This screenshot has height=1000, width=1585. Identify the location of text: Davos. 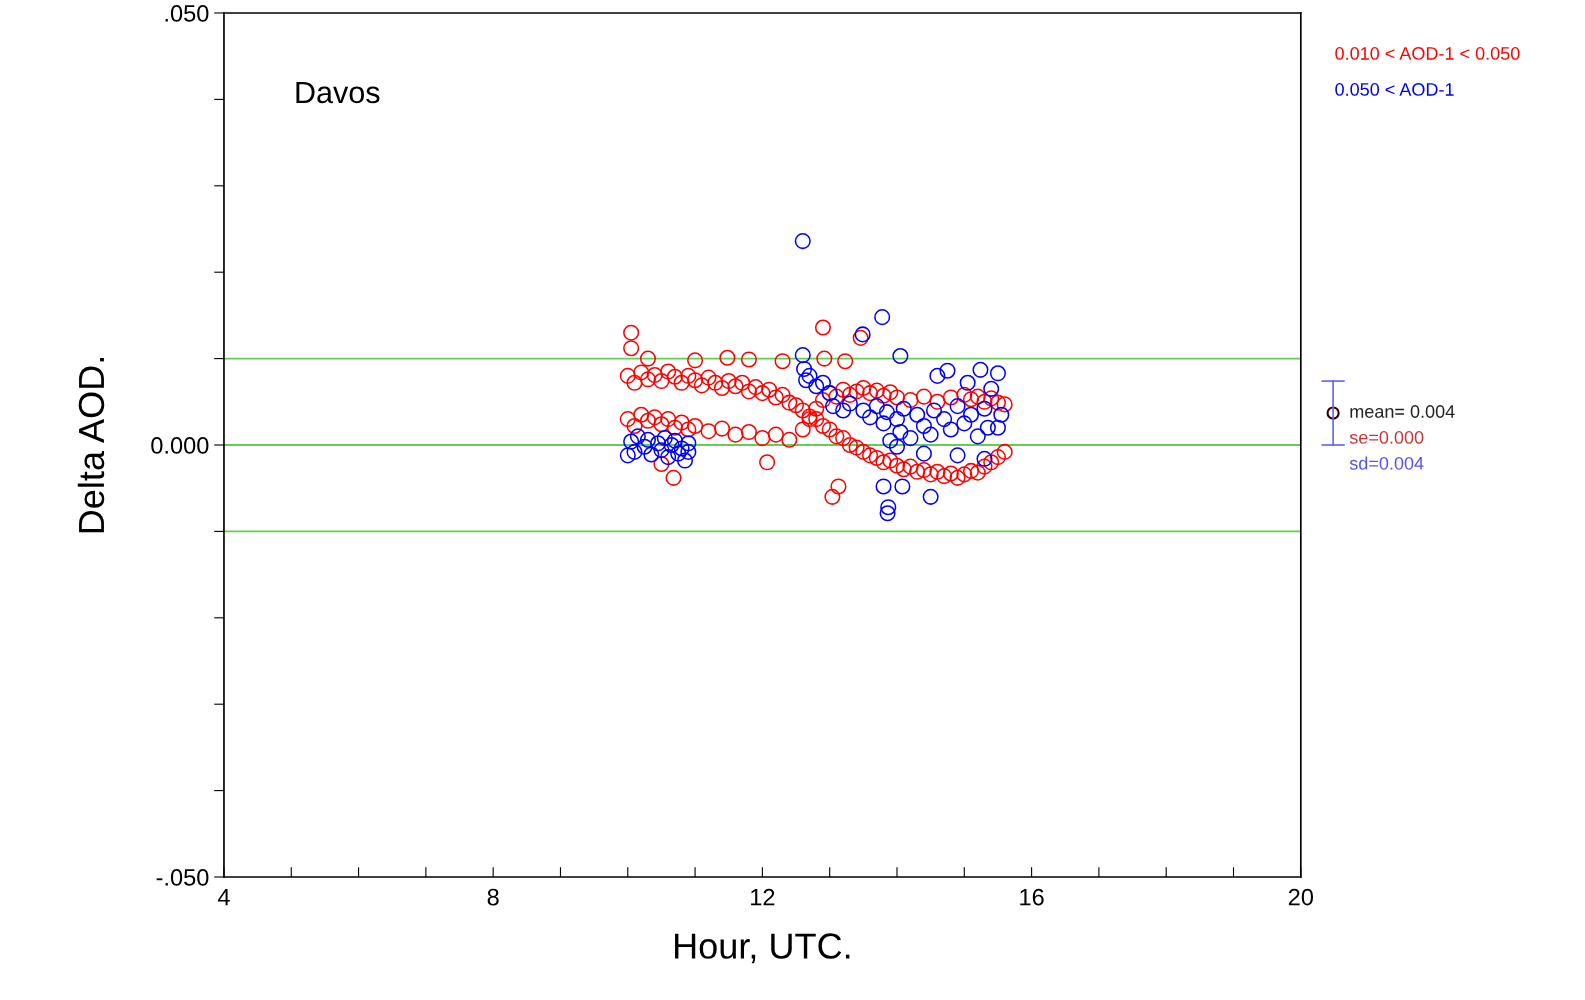
(338, 92).